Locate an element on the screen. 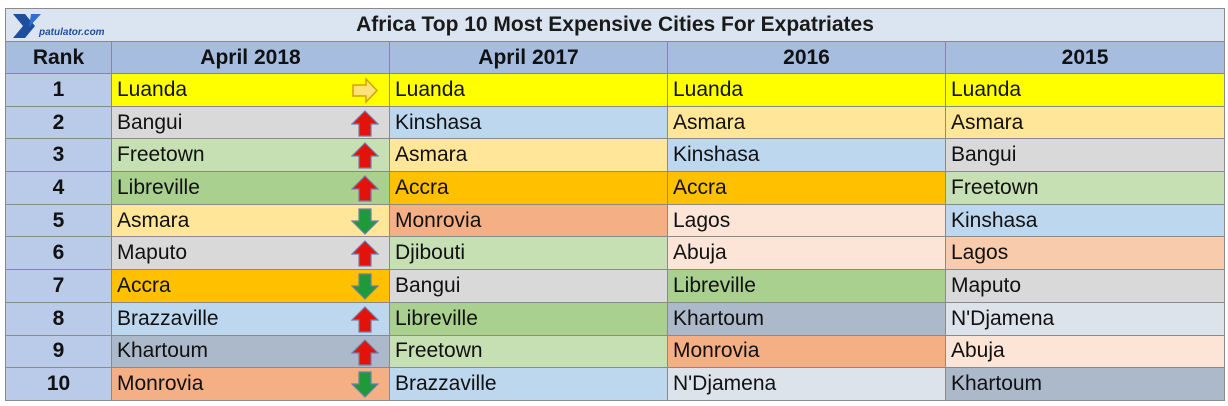  rank-cell: 5 is located at coordinates (58, 220).